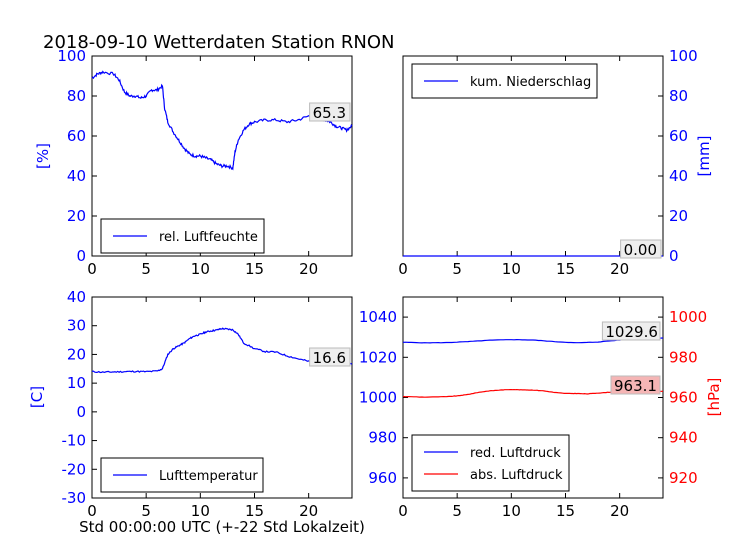  What do you see at coordinates (530, 82) in the screenshot?
I see `legend-entry: kum. Niederschlag` at bounding box center [530, 82].